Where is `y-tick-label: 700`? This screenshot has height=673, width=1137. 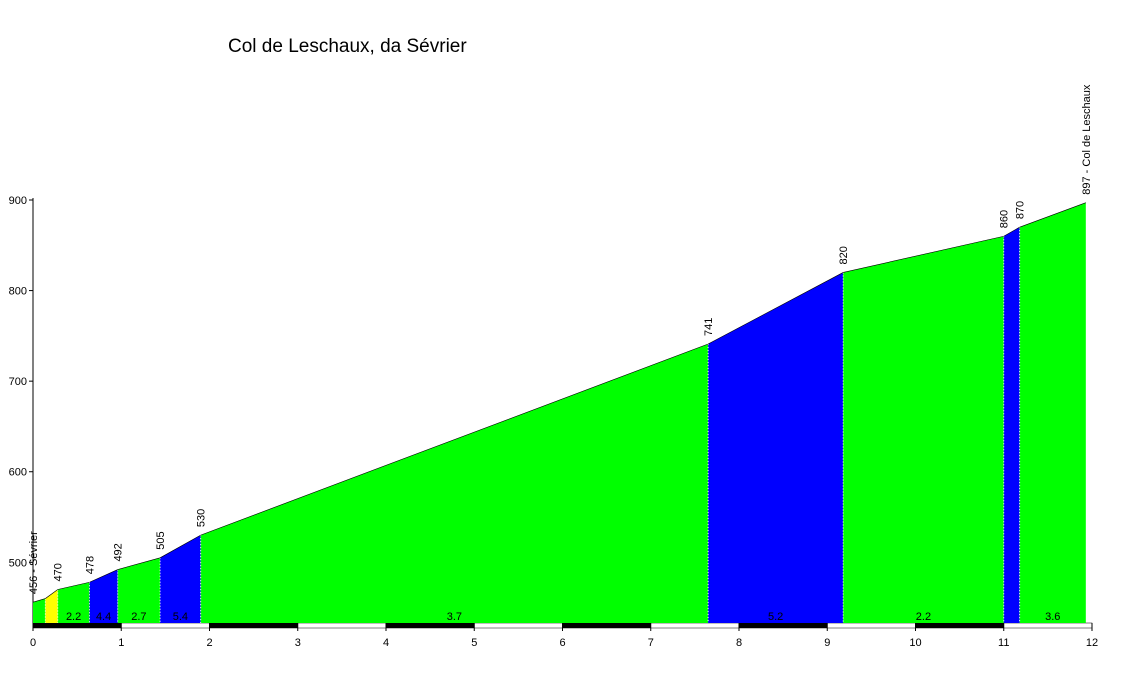 y-tick-label: 700 is located at coordinates (18, 382).